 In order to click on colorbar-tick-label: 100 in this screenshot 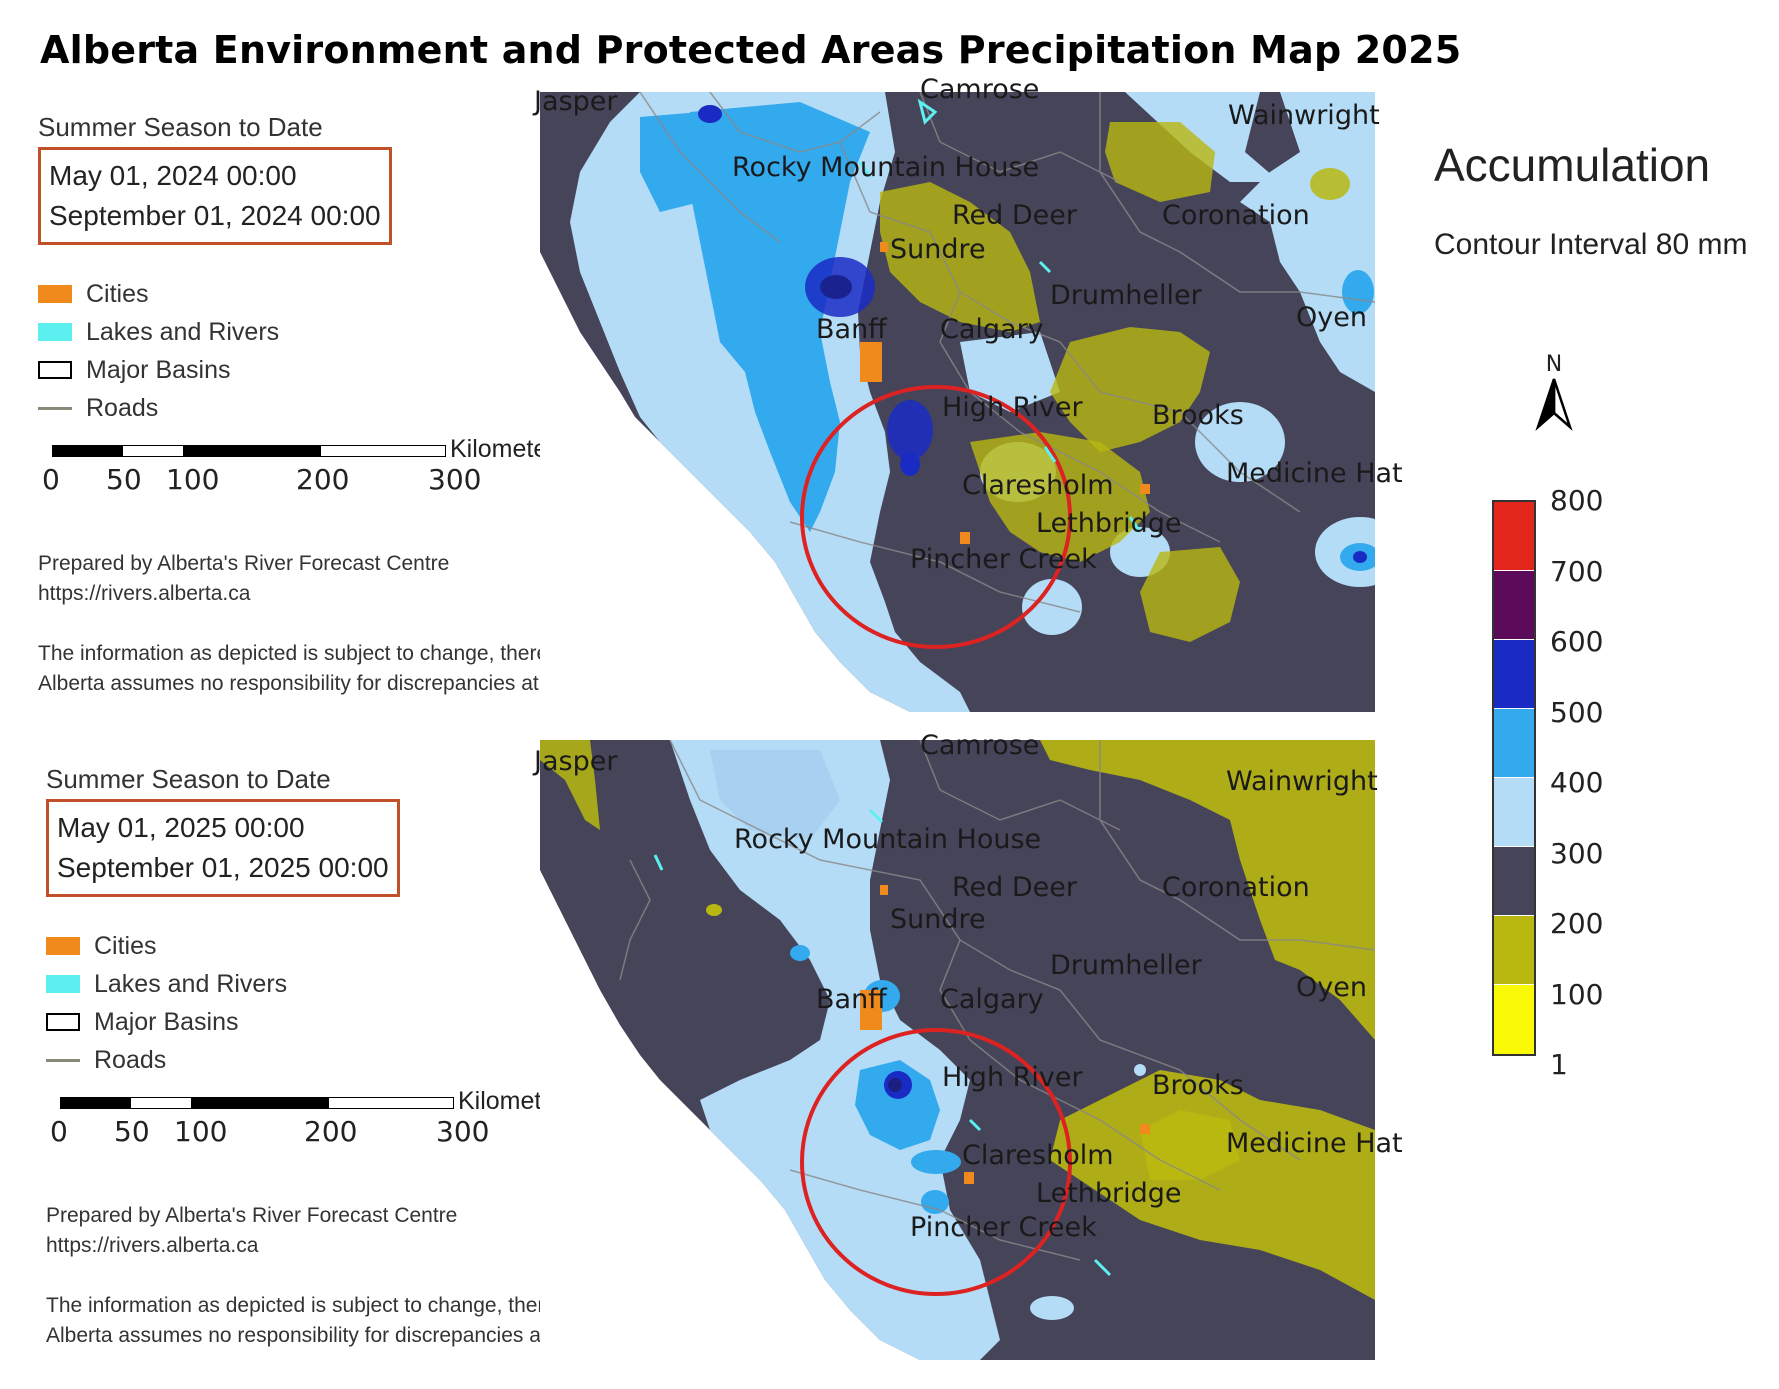, I will do `click(1577, 994)`.